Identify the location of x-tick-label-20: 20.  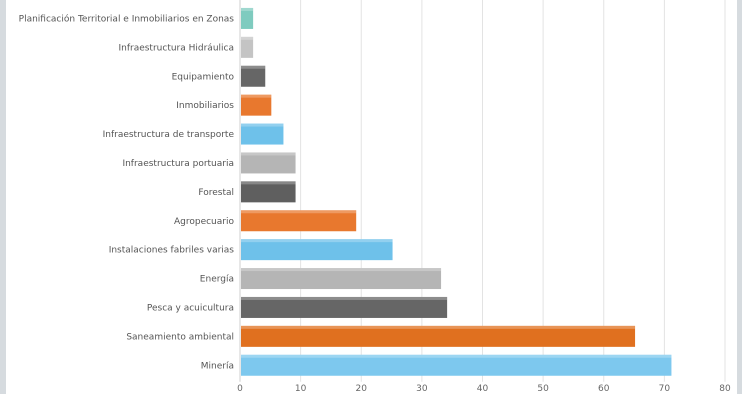
(362, 389).